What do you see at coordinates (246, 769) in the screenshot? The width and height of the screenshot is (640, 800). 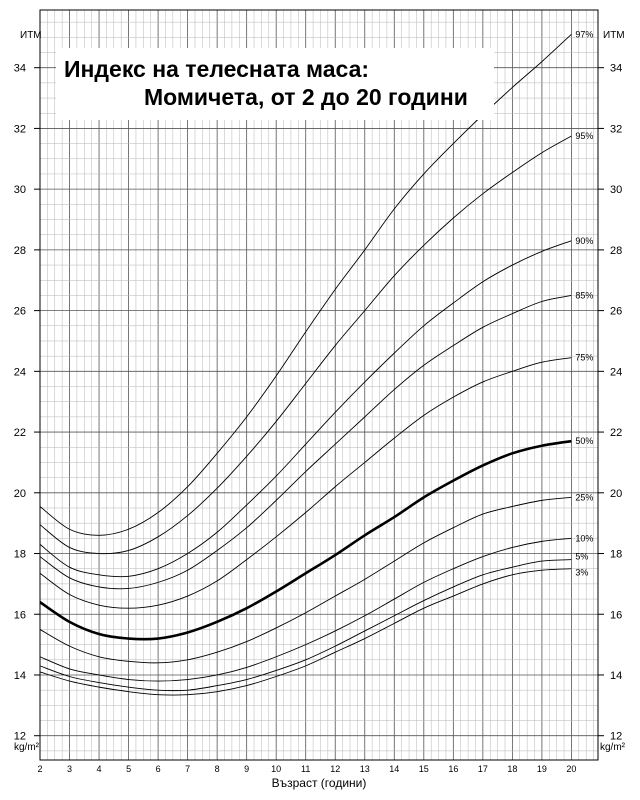 I see `x-tick-label: 9` at bounding box center [246, 769].